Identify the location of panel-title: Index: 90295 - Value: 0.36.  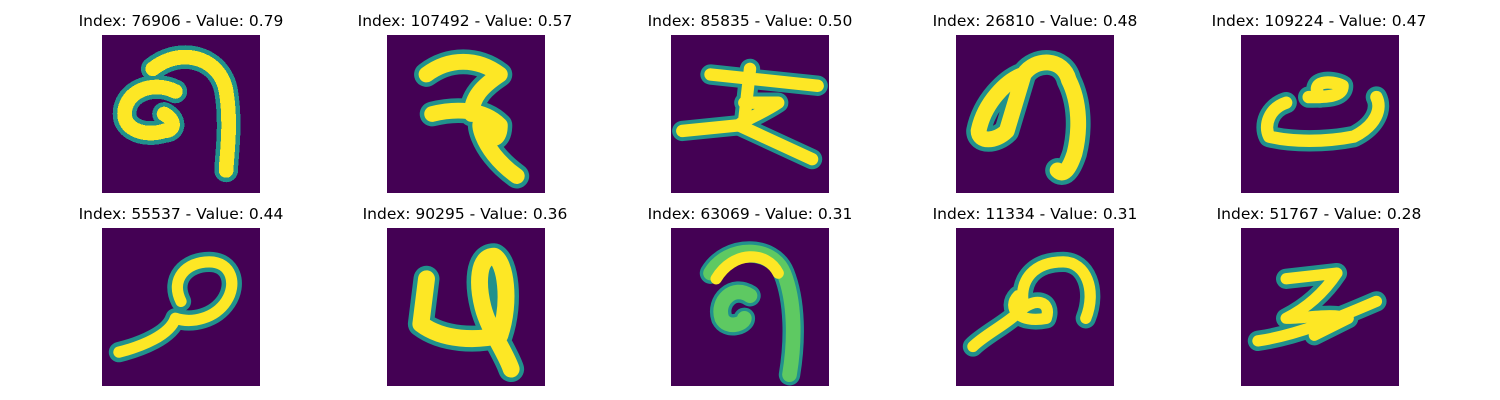
(465, 214).